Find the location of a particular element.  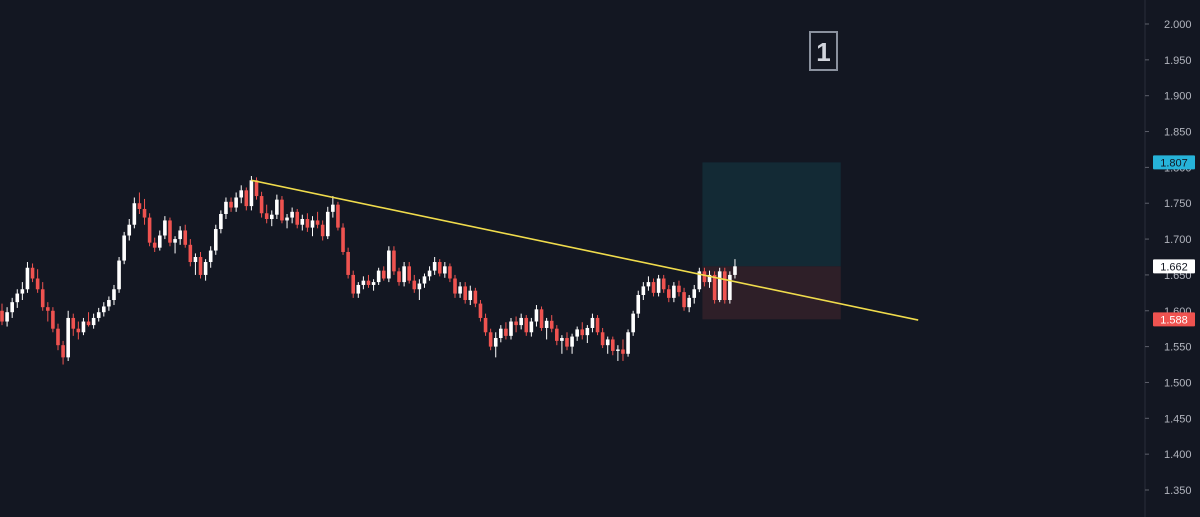

price-tag-label: 1.662 is located at coordinates (1174, 267).